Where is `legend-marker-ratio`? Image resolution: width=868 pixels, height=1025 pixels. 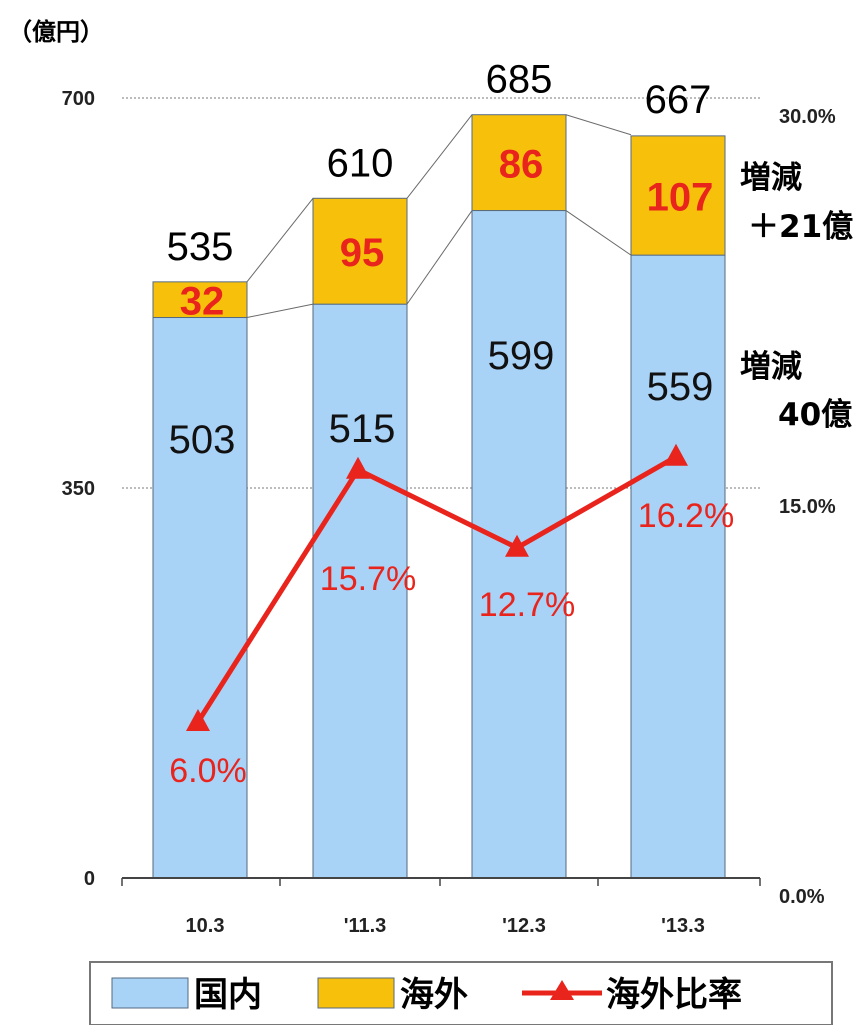 legend-marker-ratio is located at coordinates (562, 990).